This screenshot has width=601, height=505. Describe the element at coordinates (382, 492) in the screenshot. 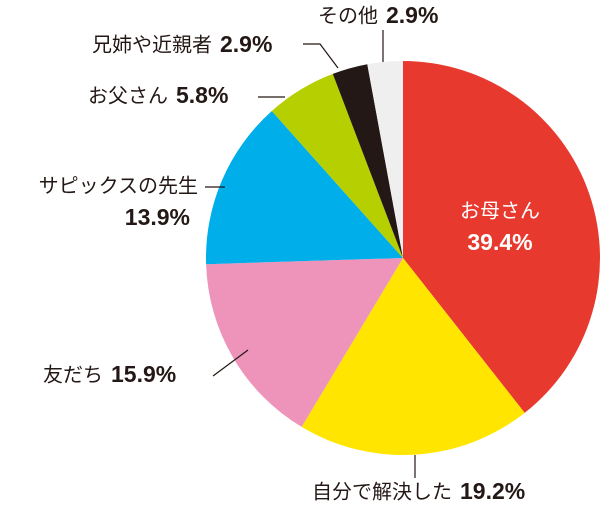

I see `slice-label: 自分で解決した` at that location.